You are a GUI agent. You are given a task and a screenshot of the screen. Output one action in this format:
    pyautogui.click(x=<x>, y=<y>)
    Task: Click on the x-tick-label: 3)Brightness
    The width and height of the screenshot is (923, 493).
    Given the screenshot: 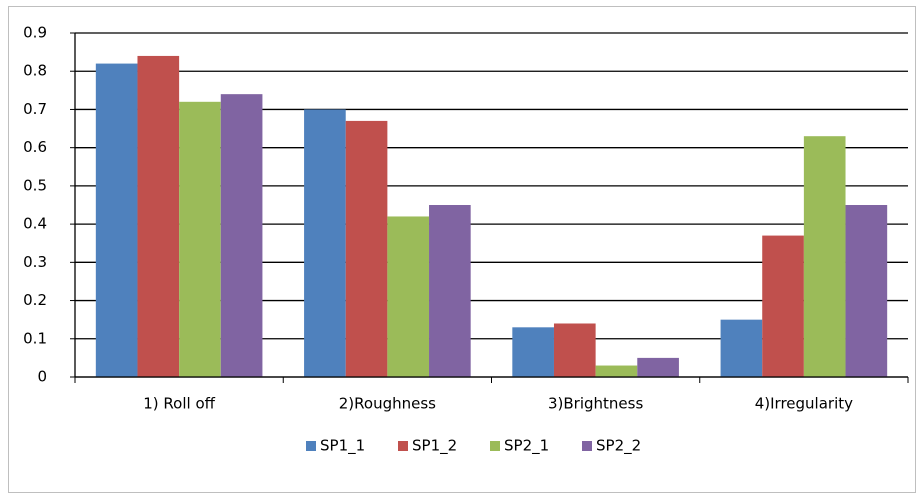 What is the action you would take?
    pyautogui.click(x=595, y=404)
    